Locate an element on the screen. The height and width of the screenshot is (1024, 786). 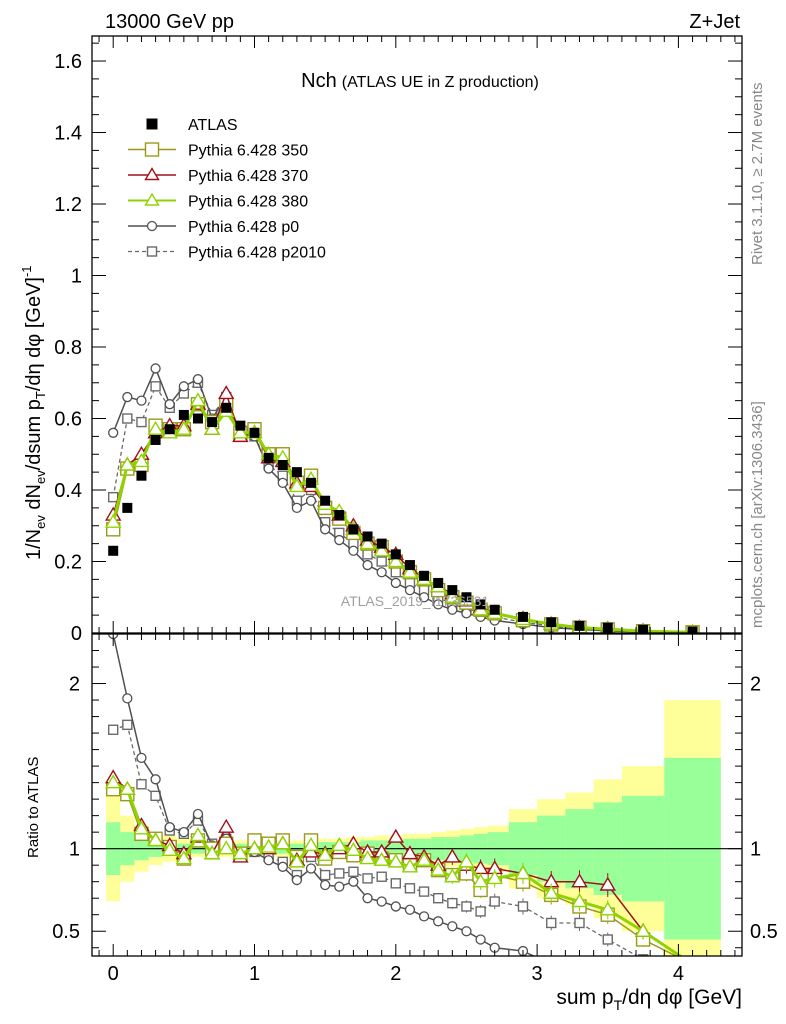
header-left: 13000 GeV pp is located at coordinates (169, 22).